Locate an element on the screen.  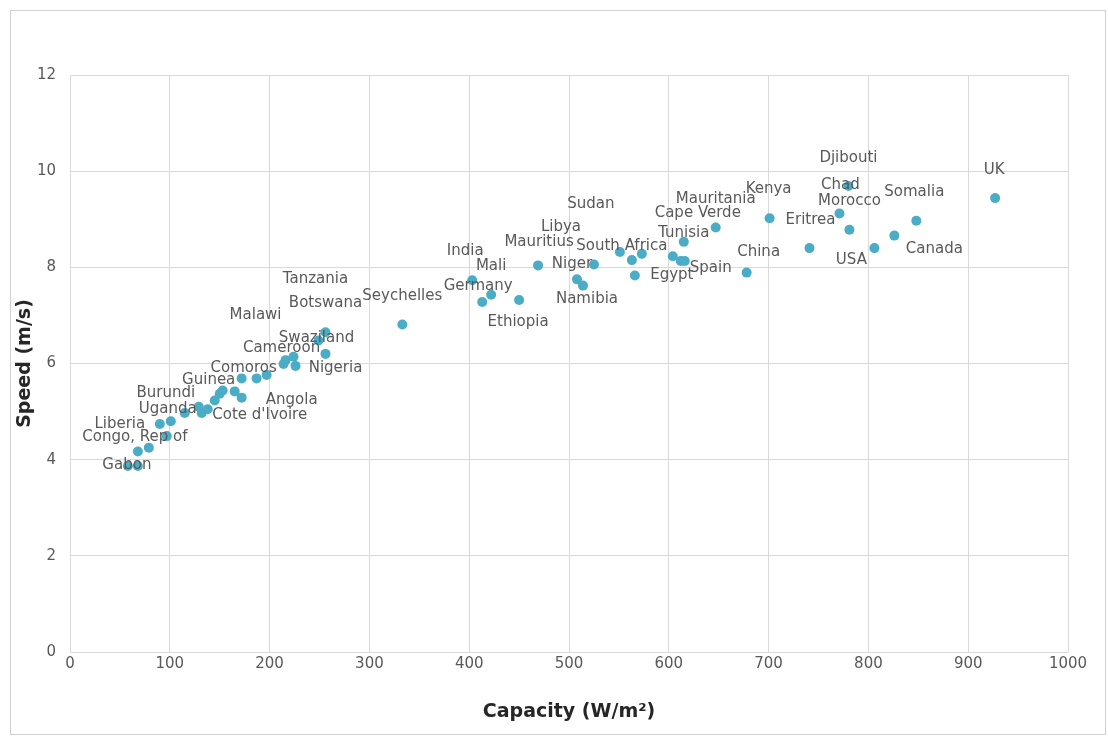
x-axis-title: Capacity (W/m²) is located at coordinates (569, 709).